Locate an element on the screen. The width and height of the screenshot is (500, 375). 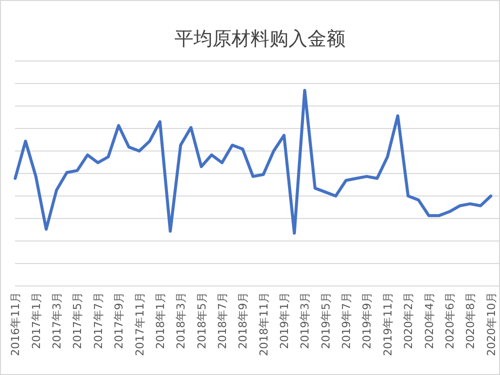
x-tick-label: 2018年9月 is located at coordinates (243, 320).